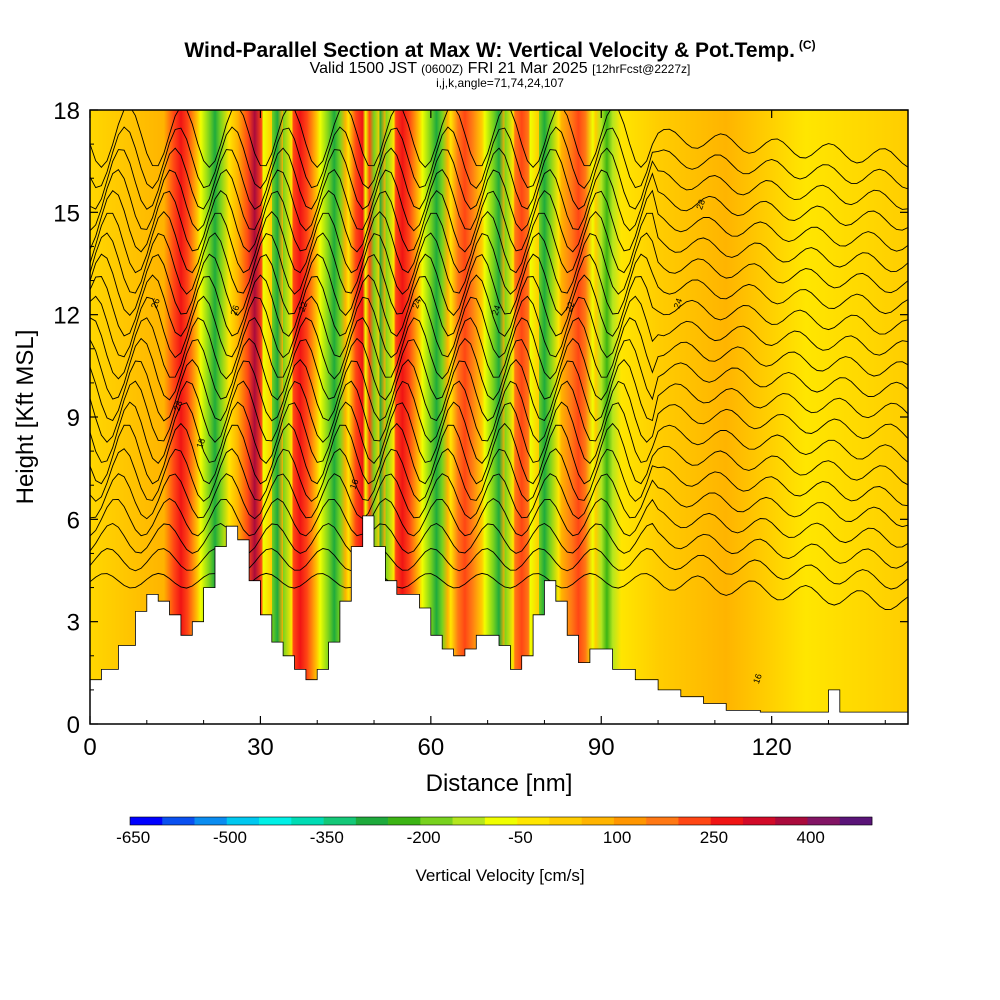 Image resolution: width=1000 pixels, height=1000 pixels. Describe the element at coordinates (424, 837) in the screenshot. I see `colorbar-tick-label: -200` at that location.